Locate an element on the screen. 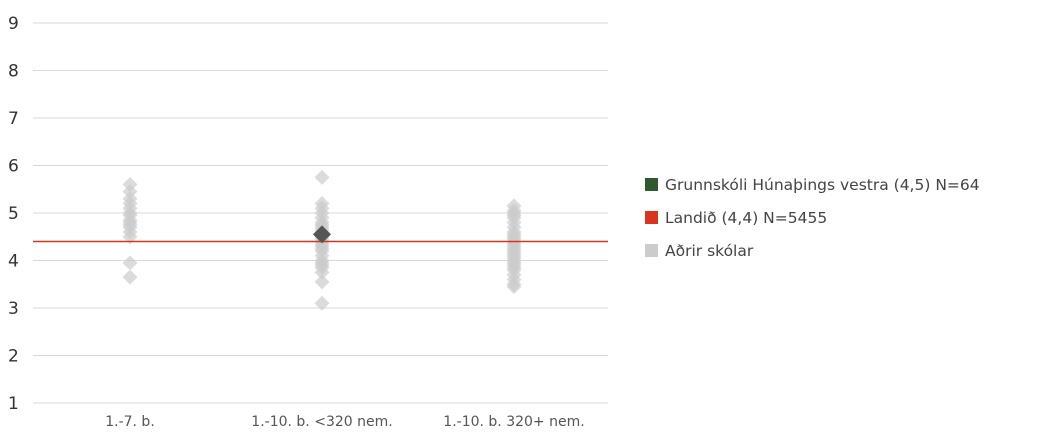 This screenshot has height=432, width=1061. legend-label-national: Landið (4,4) N=5455 is located at coordinates (746, 218).